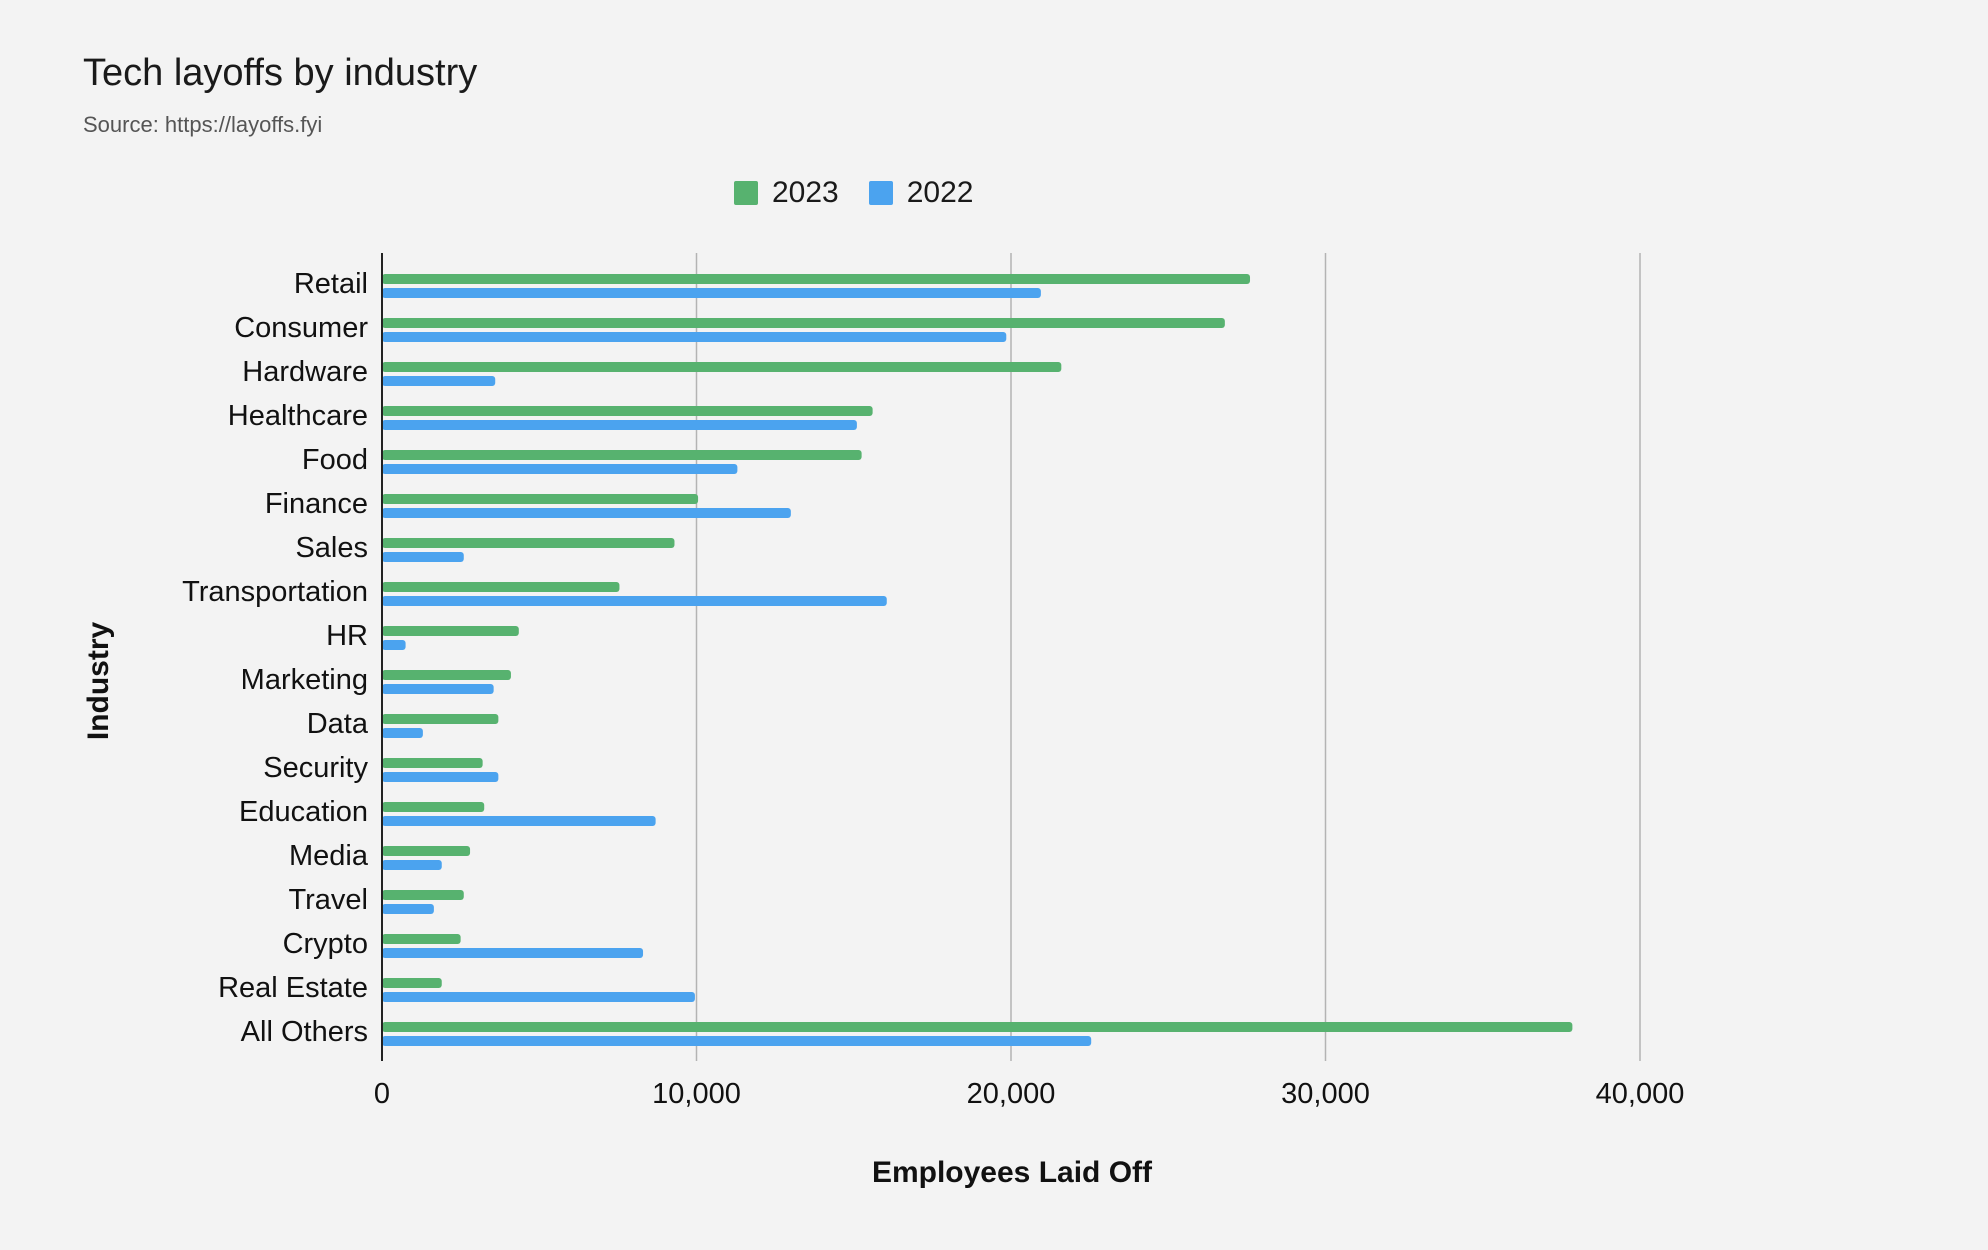 The width and height of the screenshot is (1988, 1250). Describe the element at coordinates (519, 821) in the screenshot. I see `bar-2022-education` at that location.